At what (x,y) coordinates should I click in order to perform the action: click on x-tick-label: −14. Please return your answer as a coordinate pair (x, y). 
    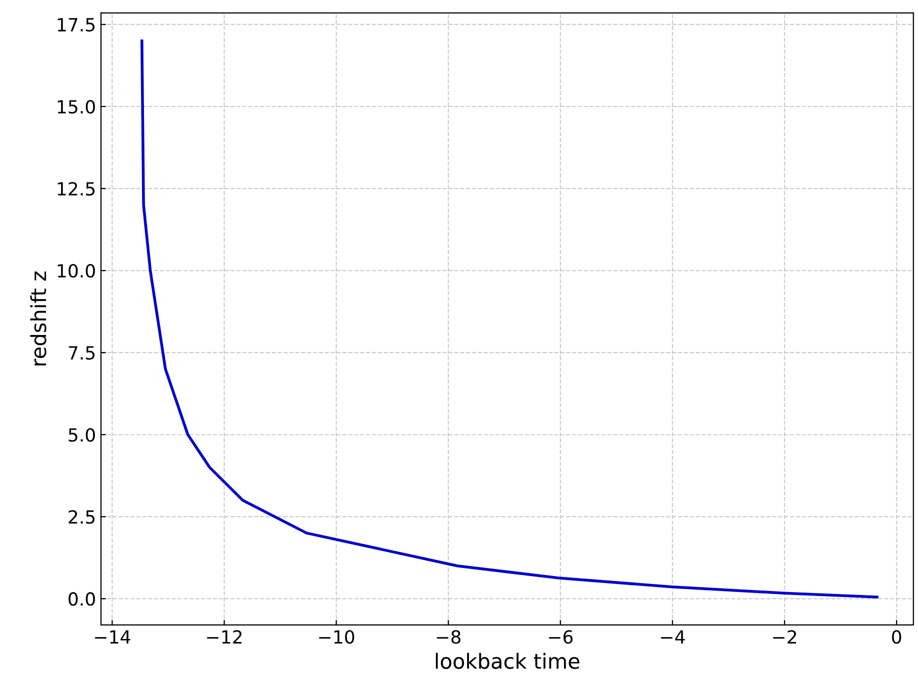
    Looking at the image, I should click on (112, 637).